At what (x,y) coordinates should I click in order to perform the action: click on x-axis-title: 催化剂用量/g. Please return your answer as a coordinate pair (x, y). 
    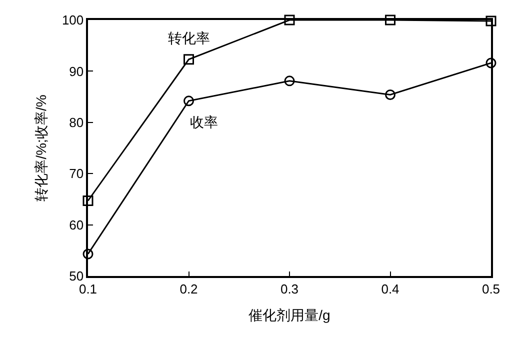
    Looking at the image, I should click on (289, 315).